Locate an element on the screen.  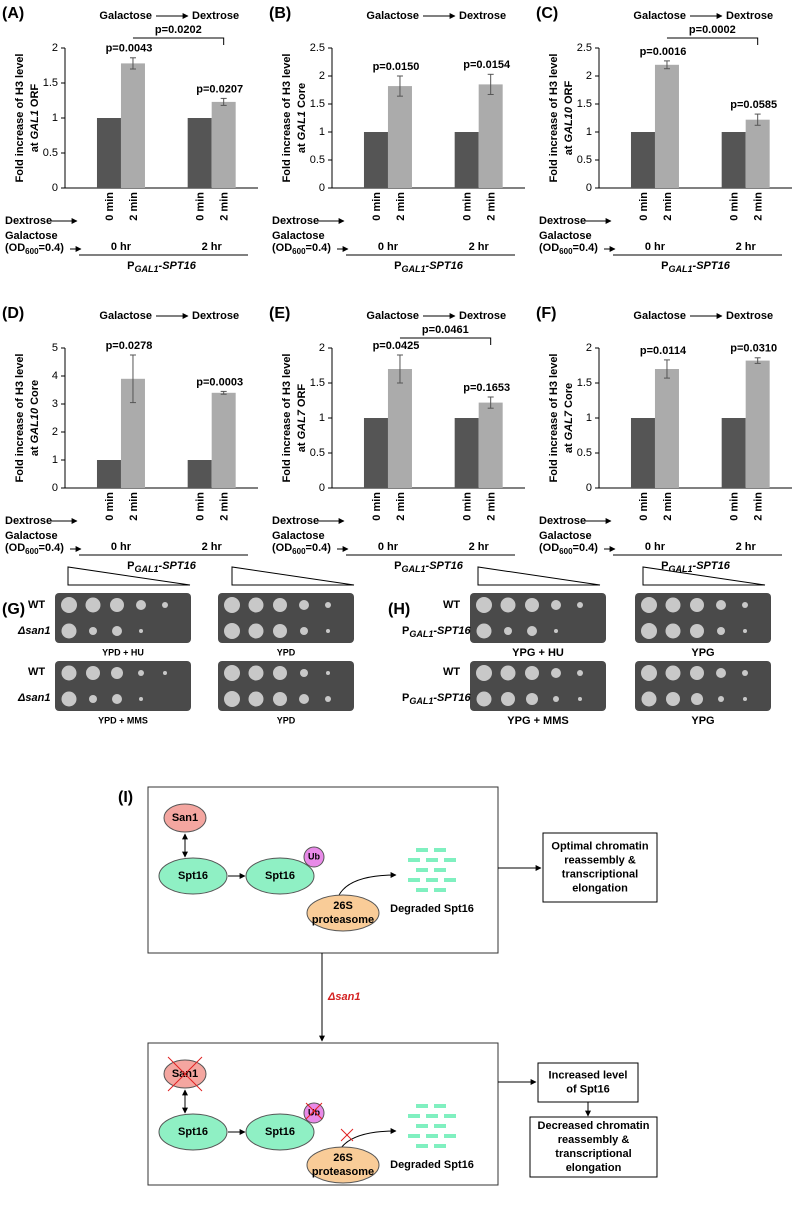
y-tick-label: 2.5 is located at coordinates (584, 48).